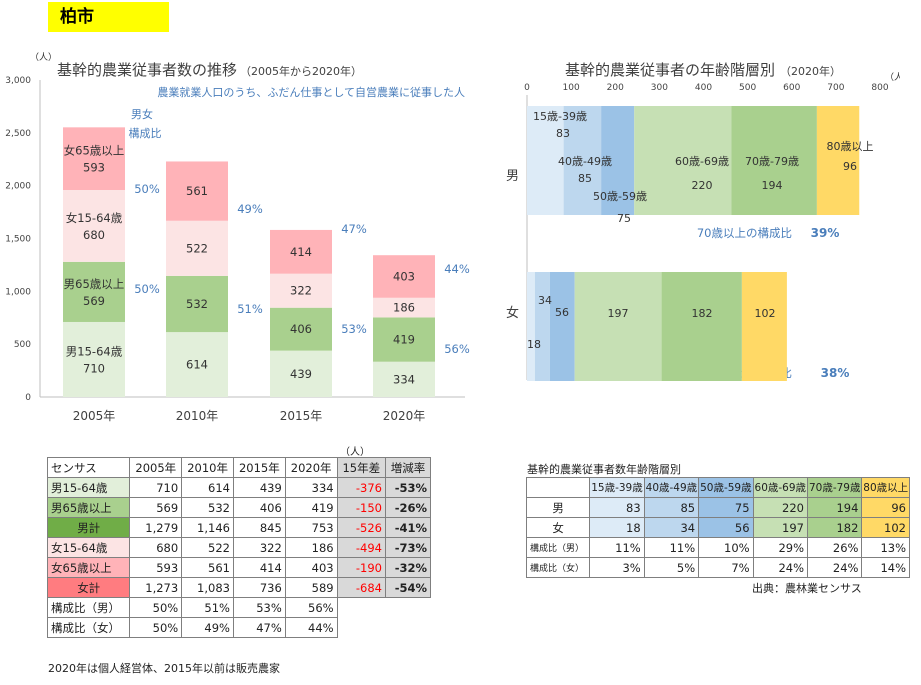 This screenshot has height=685, width=921. What do you see at coordinates (22, 345) in the screenshot?
I see `left-y-tick: 500` at bounding box center [22, 345].